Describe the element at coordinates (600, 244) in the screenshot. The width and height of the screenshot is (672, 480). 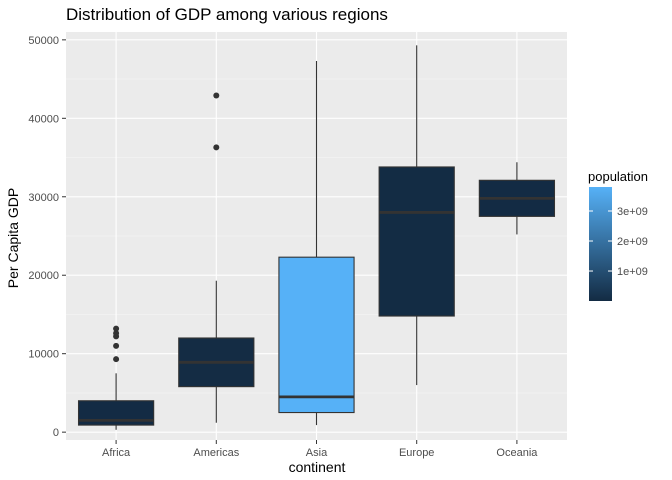
I see `legend-colorbar` at that location.